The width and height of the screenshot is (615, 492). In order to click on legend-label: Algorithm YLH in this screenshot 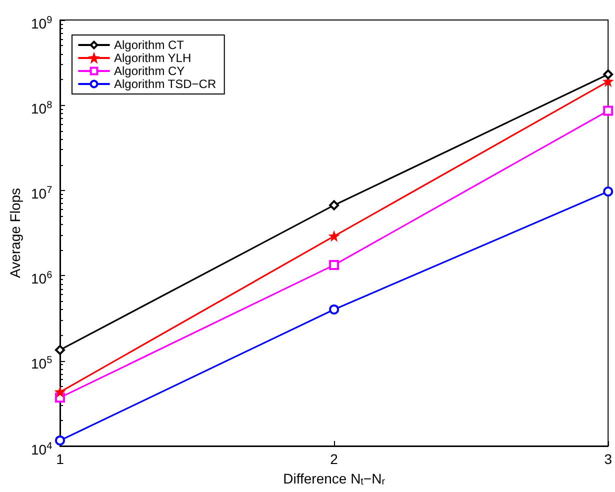, I will do `click(153, 58)`.